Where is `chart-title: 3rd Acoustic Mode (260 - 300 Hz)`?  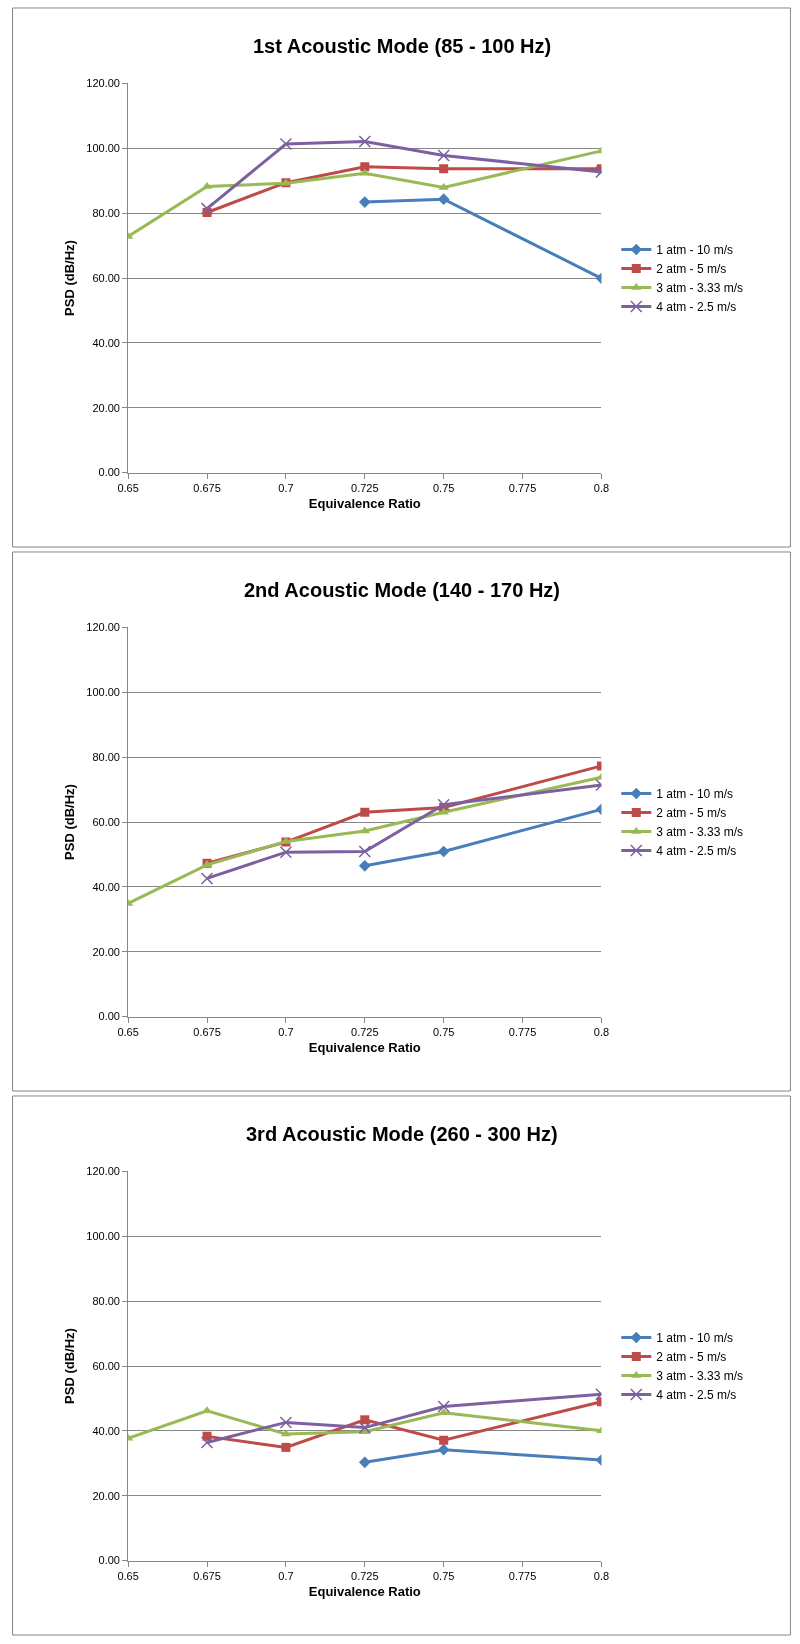 chart-title: 3rd Acoustic Mode (260 - 300 Hz) is located at coordinates (402, 1134).